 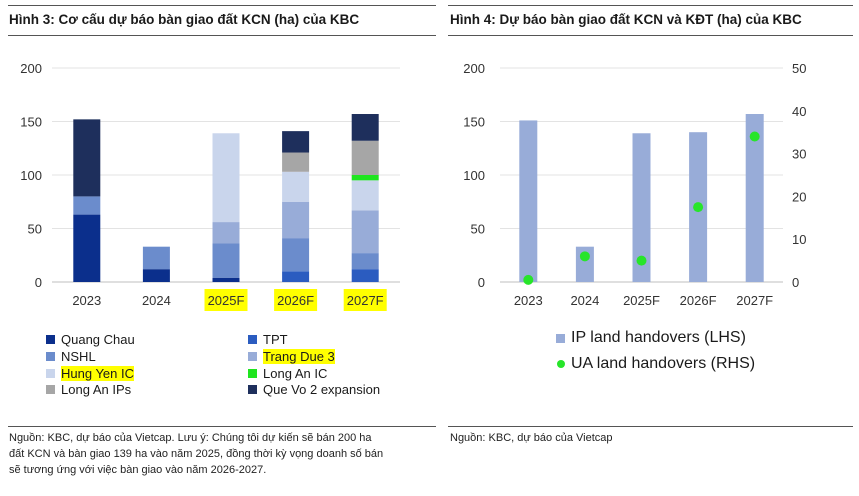 I want to click on y-tick-label-0: 0, so click(x=38, y=282).